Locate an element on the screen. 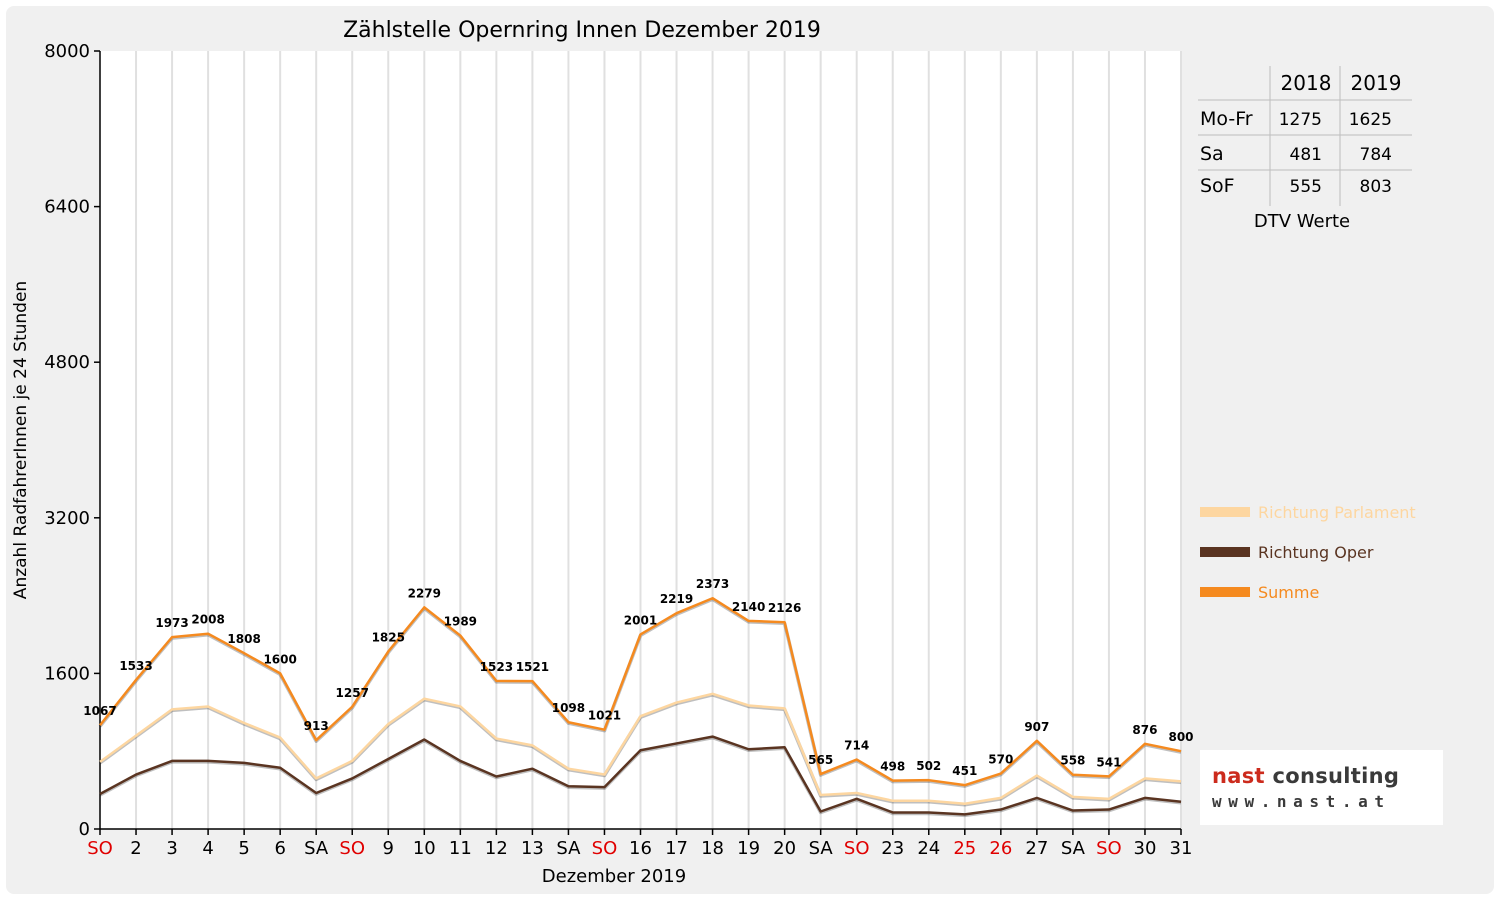 The width and height of the screenshot is (1500, 900). x-tick-label: 10 is located at coordinates (424, 848).